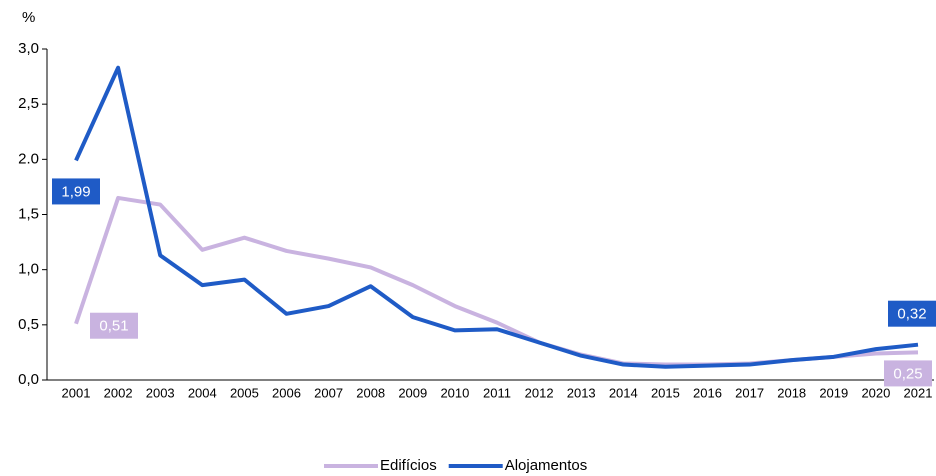 This screenshot has height=476, width=936. I want to click on y-tick-label: 0,5, so click(28, 324).